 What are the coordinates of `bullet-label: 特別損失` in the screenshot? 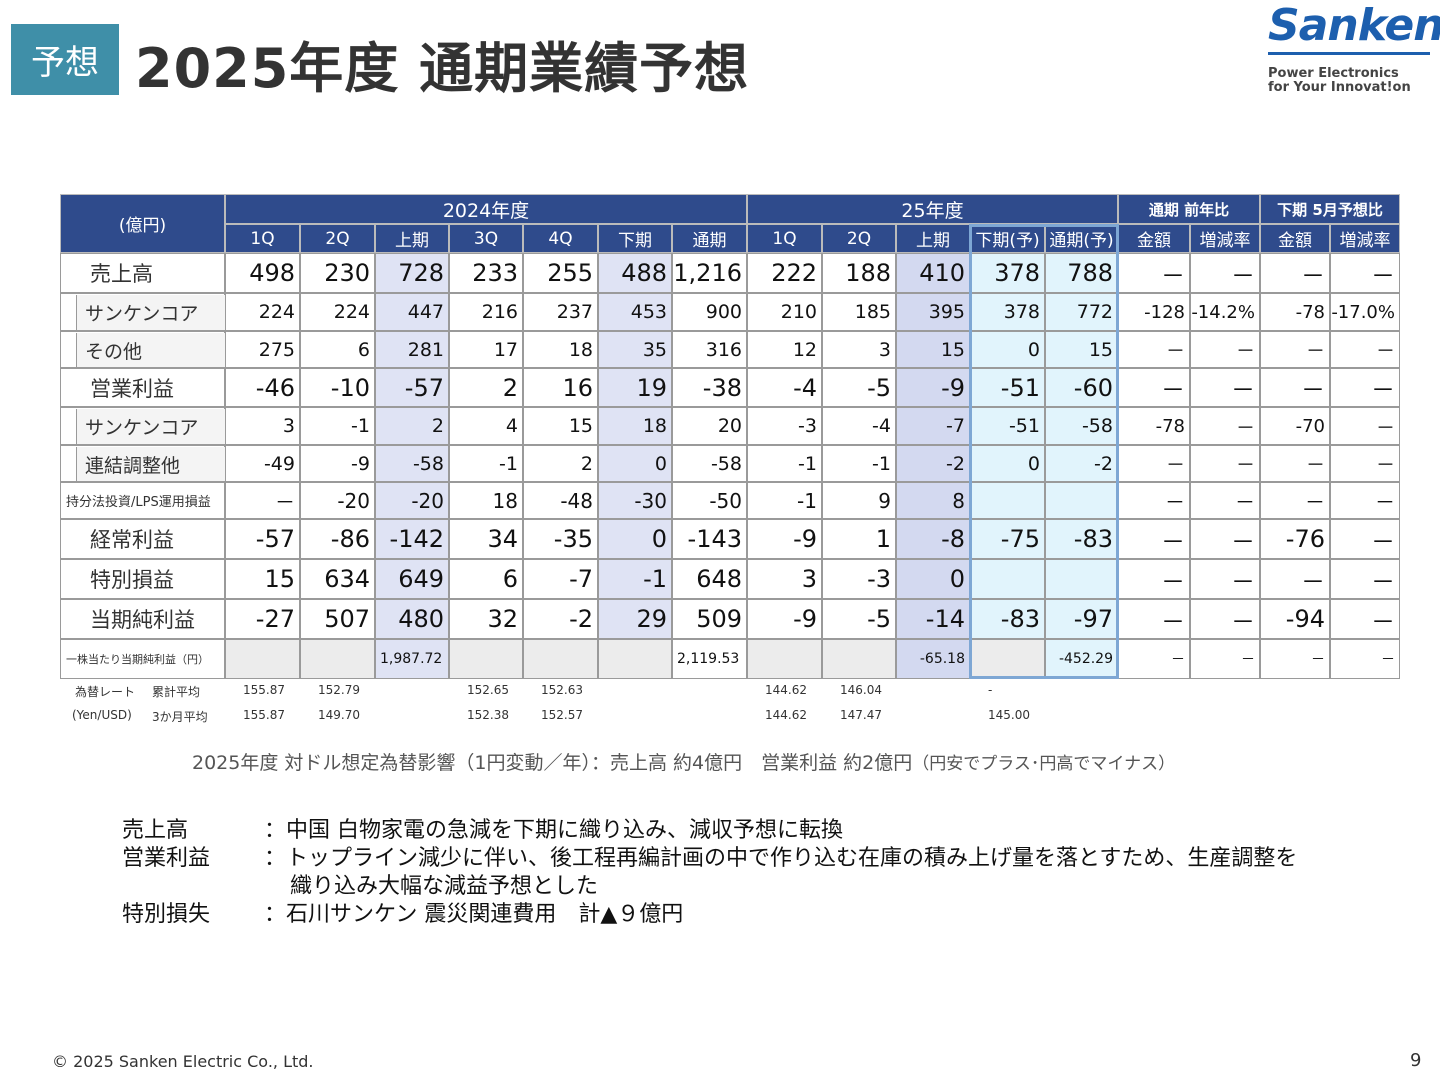 It's located at (166, 914).